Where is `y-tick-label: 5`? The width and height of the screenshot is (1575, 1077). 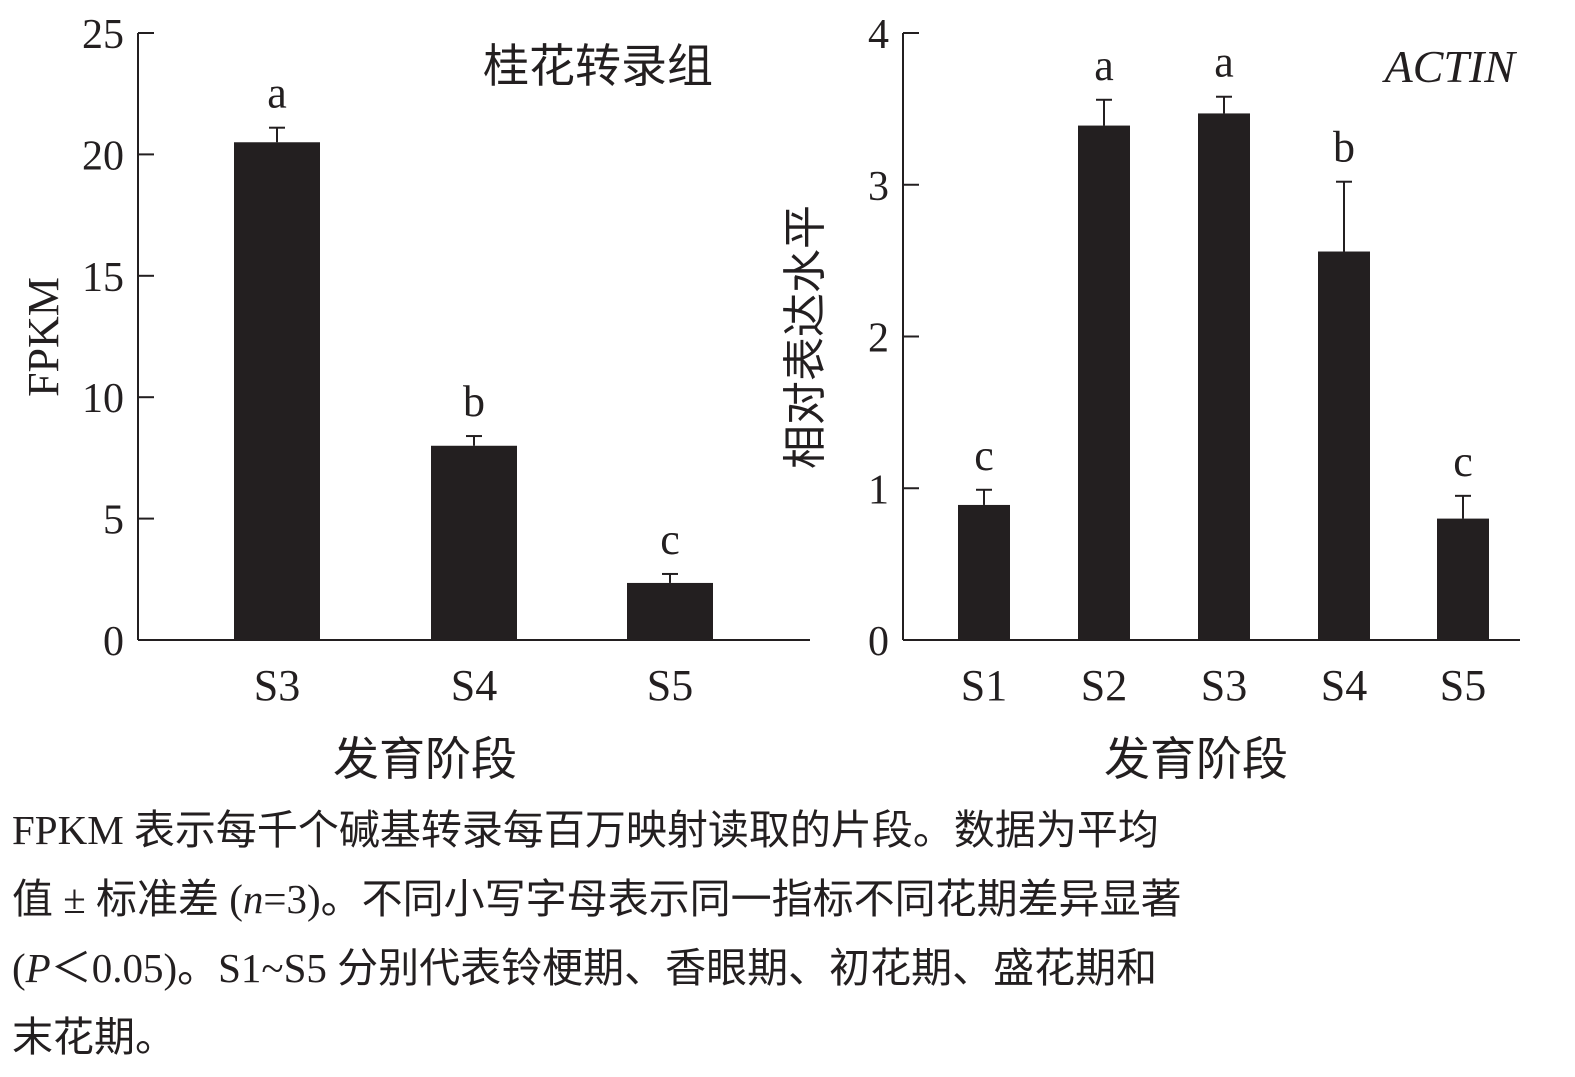 y-tick-label: 5 is located at coordinates (113, 521).